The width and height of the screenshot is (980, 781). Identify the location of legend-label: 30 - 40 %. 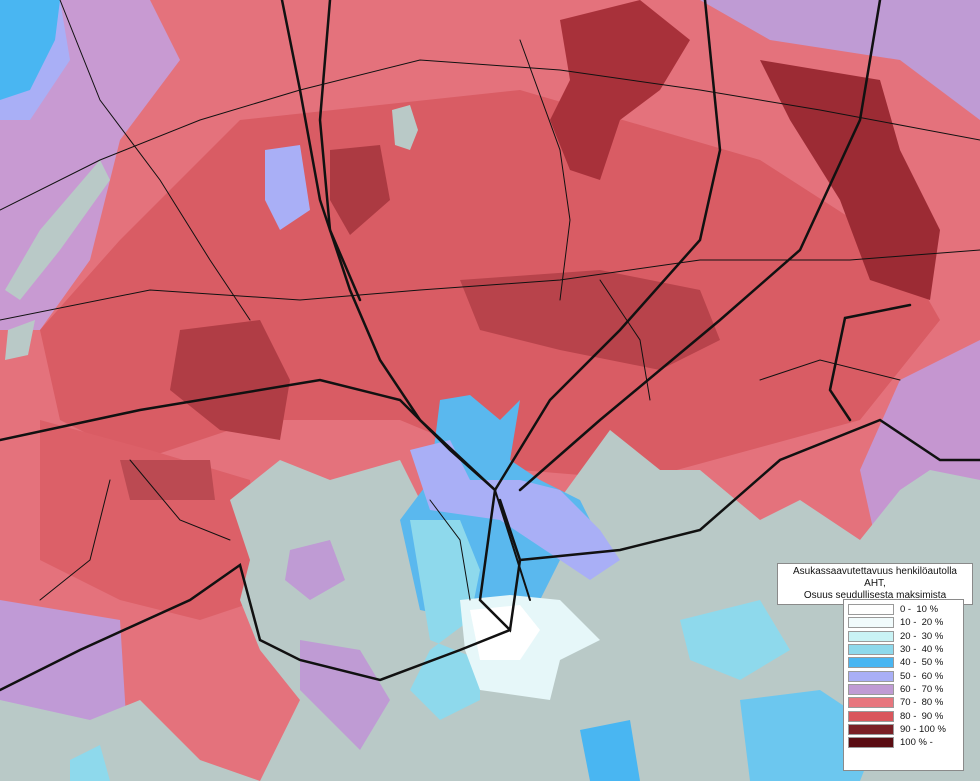
(922, 650).